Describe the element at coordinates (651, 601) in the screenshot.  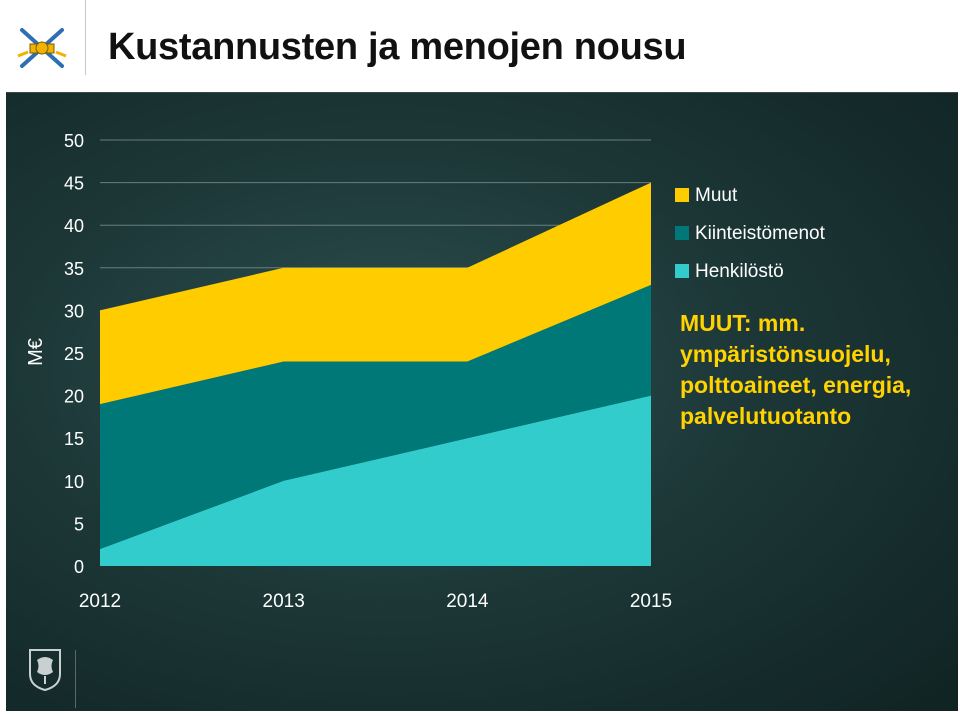
I see `x-tick-label: 2015` at that location.